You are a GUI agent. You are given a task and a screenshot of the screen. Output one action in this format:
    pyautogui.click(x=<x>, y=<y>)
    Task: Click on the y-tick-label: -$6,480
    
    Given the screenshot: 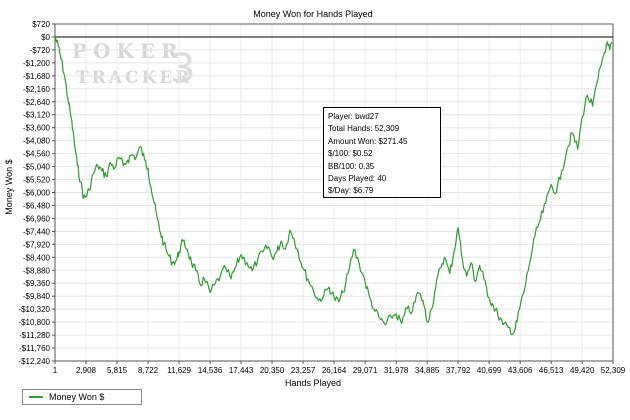 What is the action you would take?
    pyautogui.click(x=37, y=205)
    